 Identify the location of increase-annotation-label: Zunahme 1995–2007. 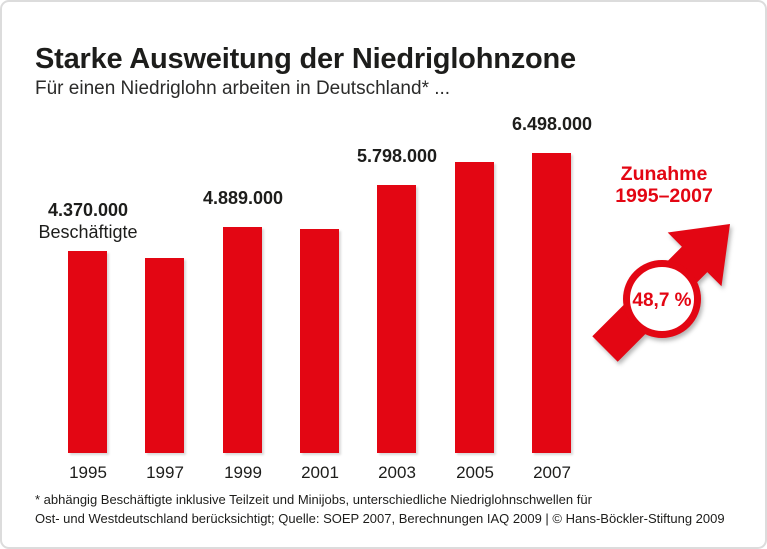
(664, 185).